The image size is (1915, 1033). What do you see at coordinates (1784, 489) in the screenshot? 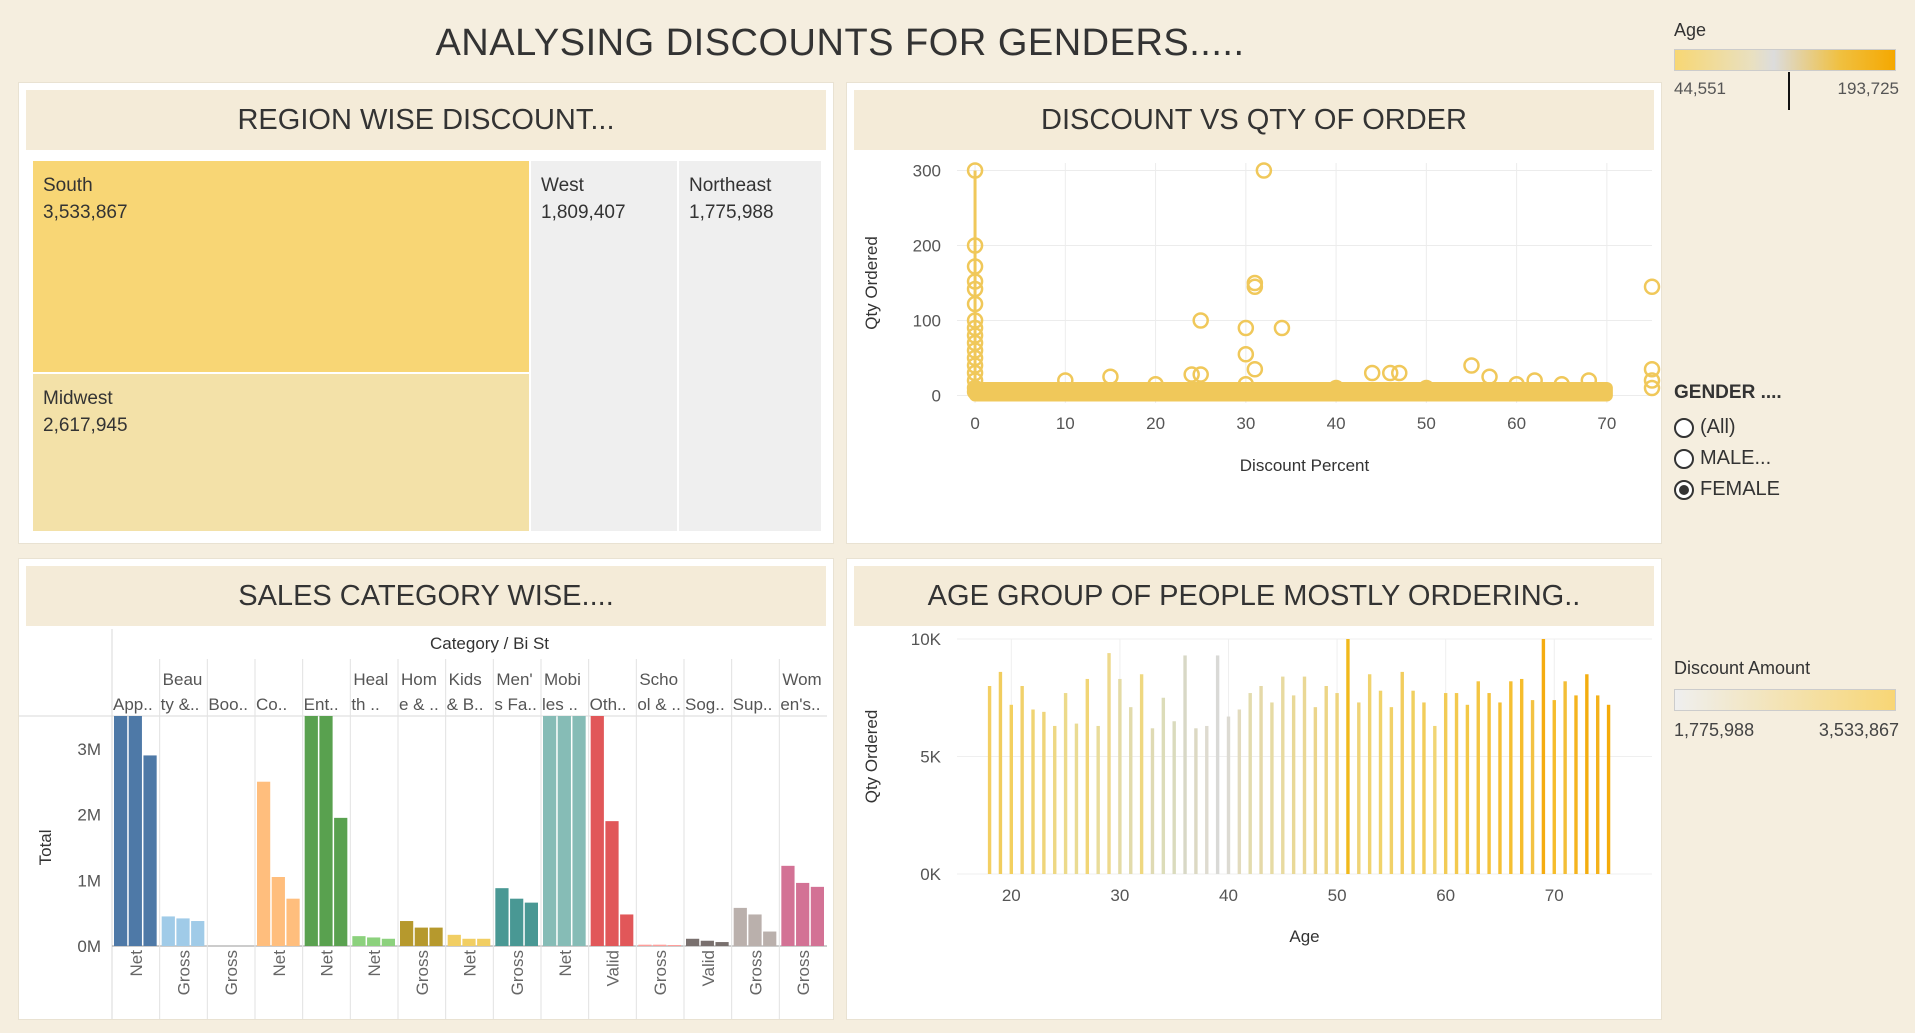
I see `gender-option-female: FEMALE` at bounding box center [1784, 489].